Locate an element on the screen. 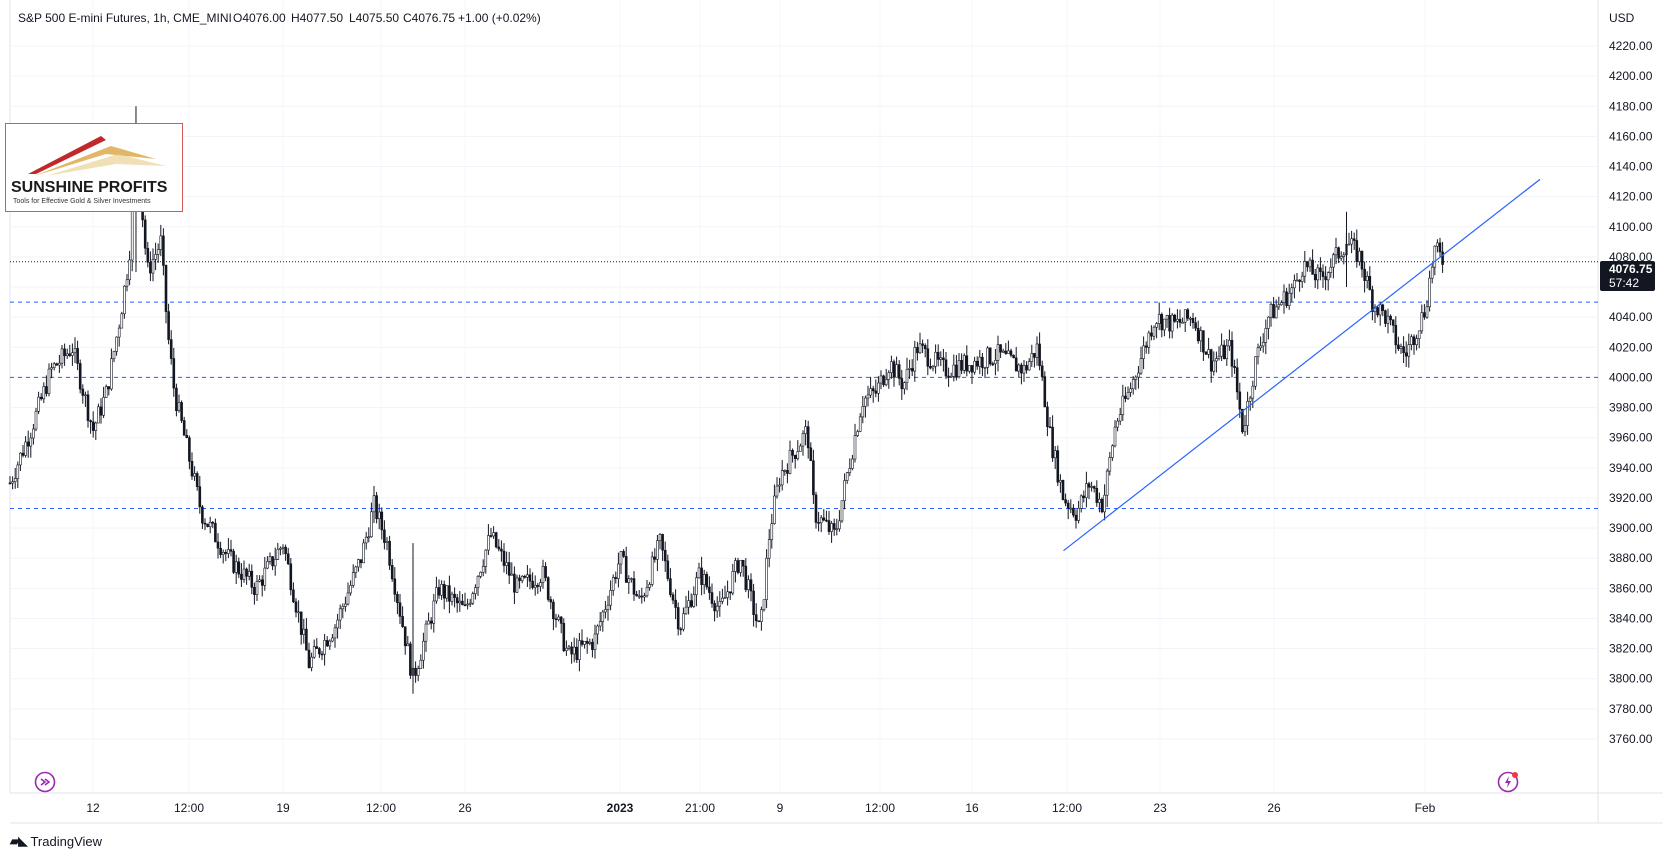  price-tick-label: 3900.00 is located at coordinates (1631, 528).